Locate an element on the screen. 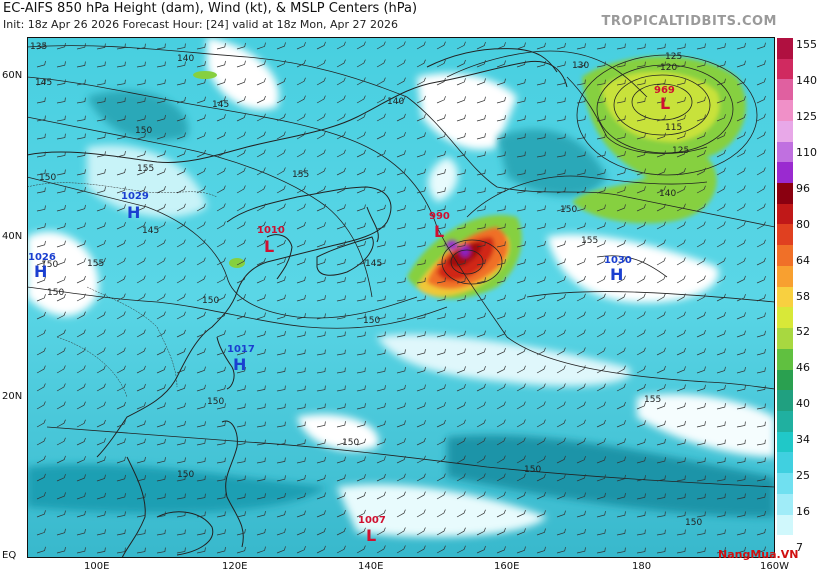 The width and height of the screenshot is (819, 573). brand-label: TROPICALTIDBITS.COM is located at coordinates (689, 21).